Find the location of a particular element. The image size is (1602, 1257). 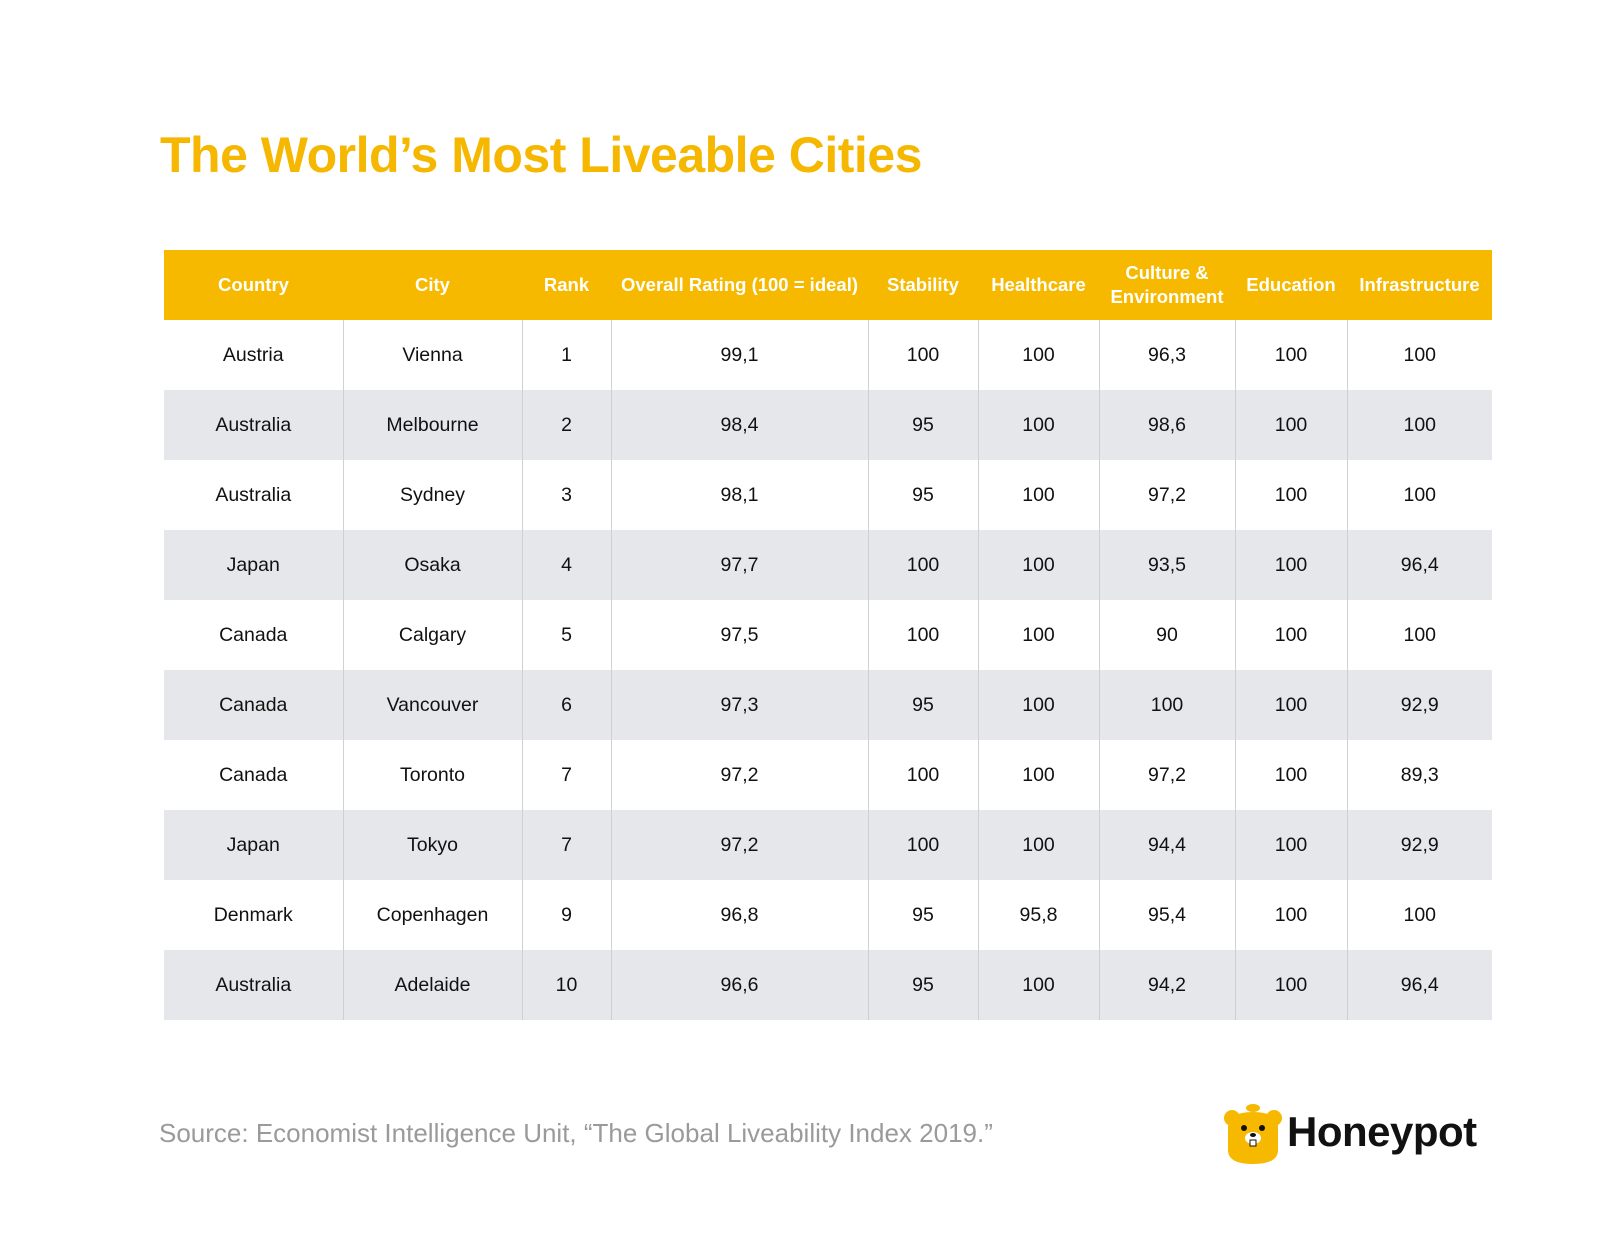

column-header: Country is located at coordinates (253, 285).